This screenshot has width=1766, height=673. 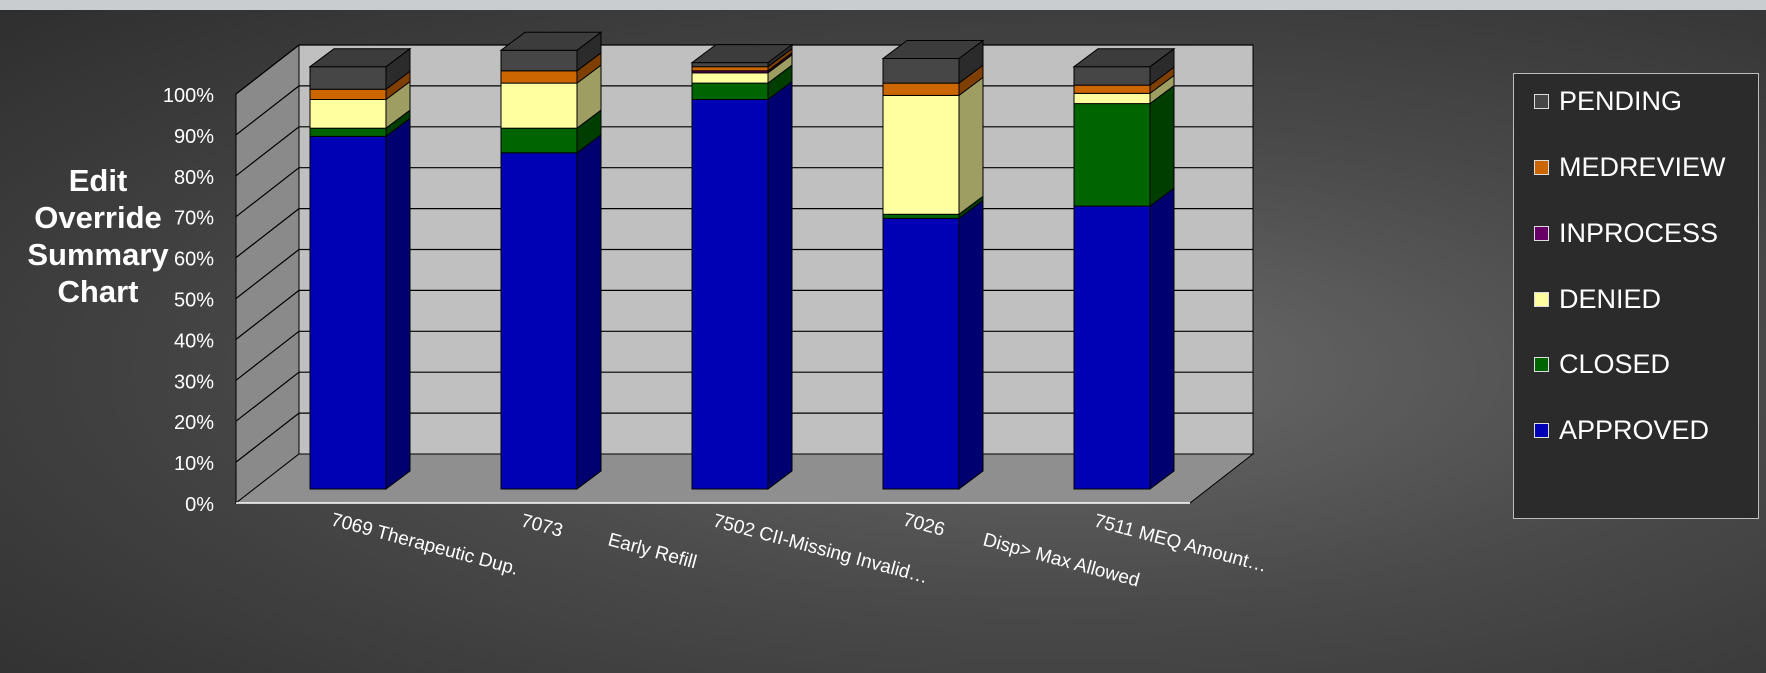 I want to click on legend-label: PENDING, so click(x=1621, y=100).